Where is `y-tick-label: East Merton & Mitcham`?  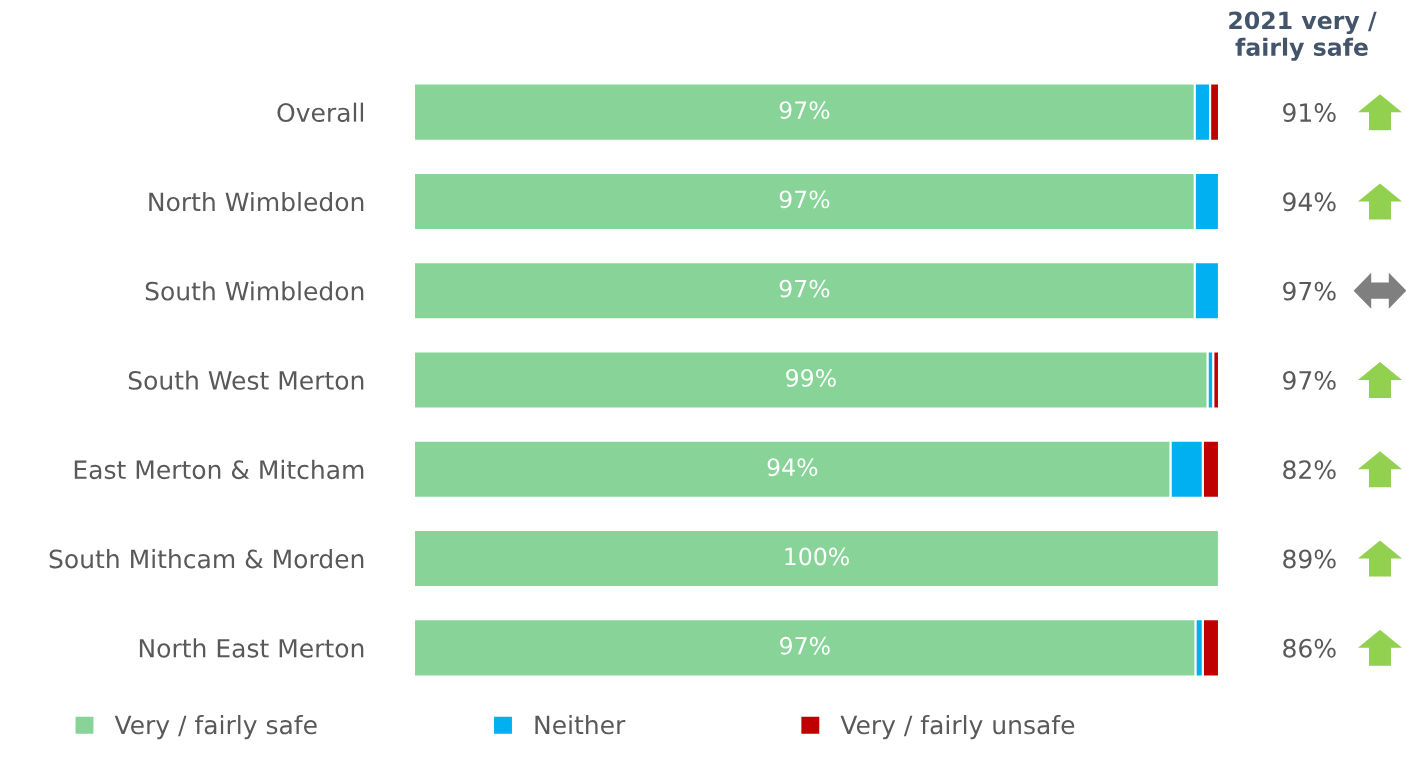 y-tick-label: East Merton & Mitcham is located at coordinates (219, 469).